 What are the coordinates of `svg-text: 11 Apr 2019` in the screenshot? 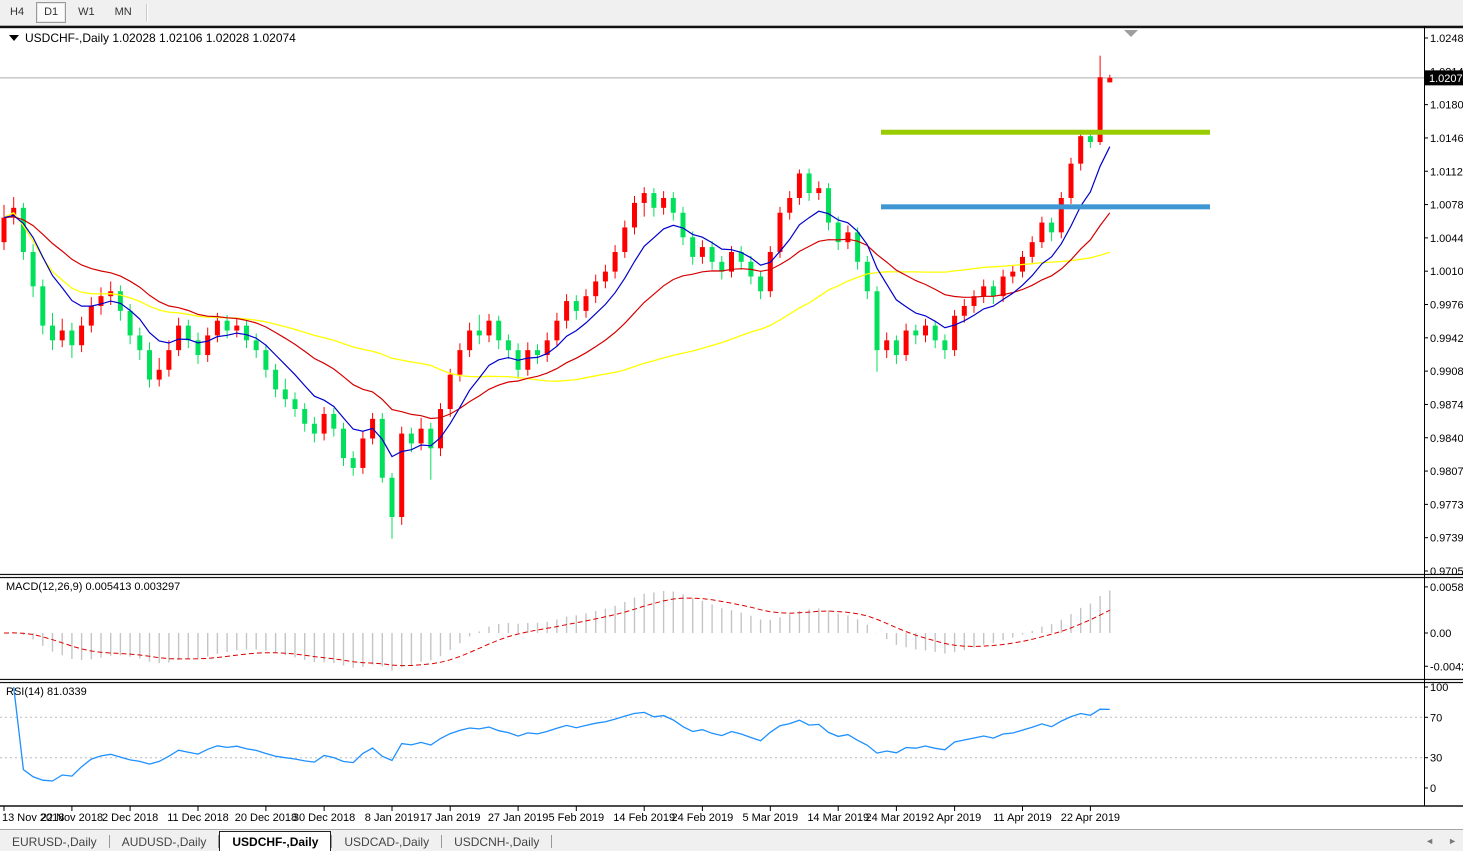 It's located at (1022, 818).